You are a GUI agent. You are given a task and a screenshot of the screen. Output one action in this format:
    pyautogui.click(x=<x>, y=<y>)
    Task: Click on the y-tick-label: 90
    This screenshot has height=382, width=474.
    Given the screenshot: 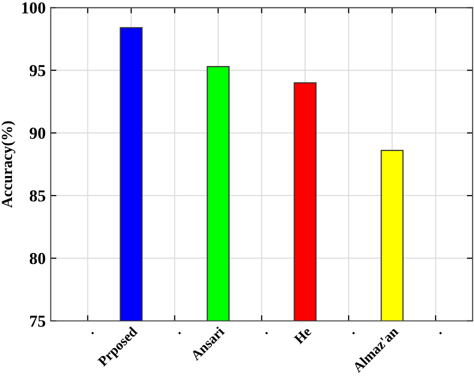 What is the action you would take?
    pyautogui.click(x=38, y=133)
    